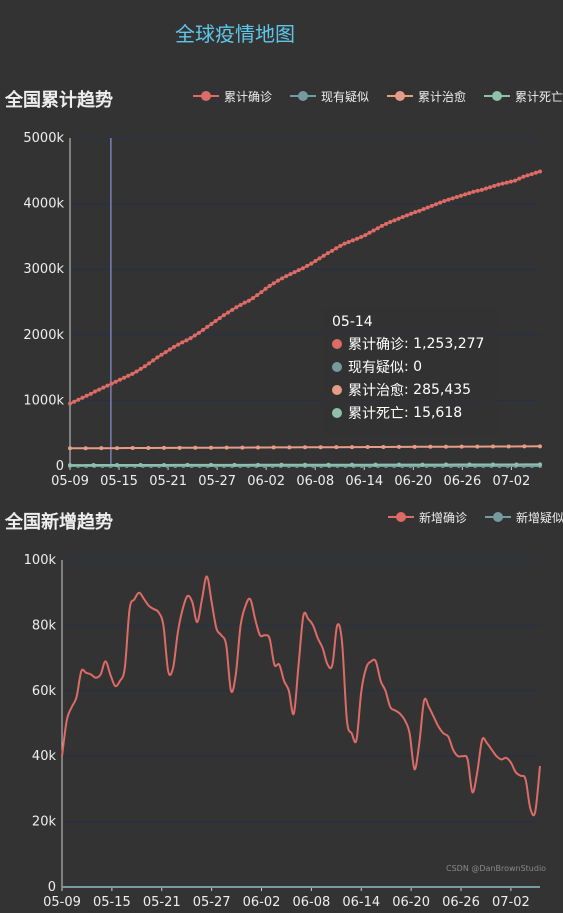 This screenshot has height=913, width=563. I want to click on legend-label: 新增疑似, so click(539, 517).